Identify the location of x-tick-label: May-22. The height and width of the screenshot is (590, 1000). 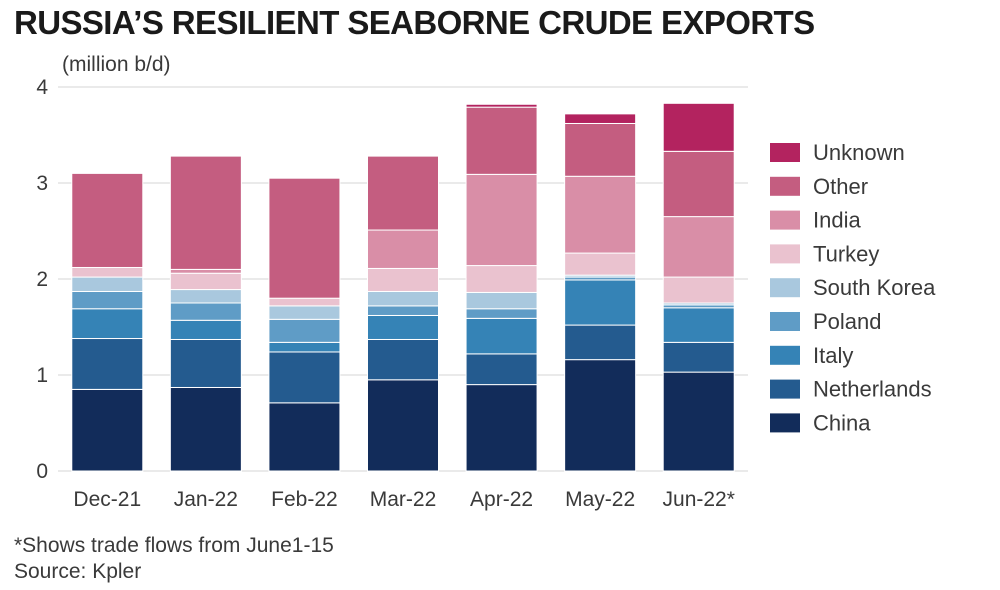
(600, 499).